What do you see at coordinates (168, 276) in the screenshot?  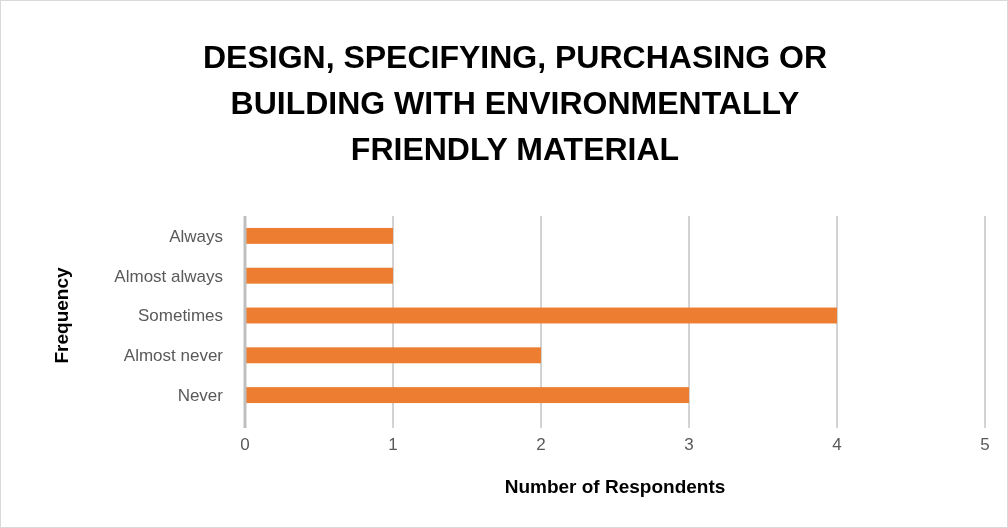 I see `y-tick-label: Almost always` at bounding box center [168, 276].